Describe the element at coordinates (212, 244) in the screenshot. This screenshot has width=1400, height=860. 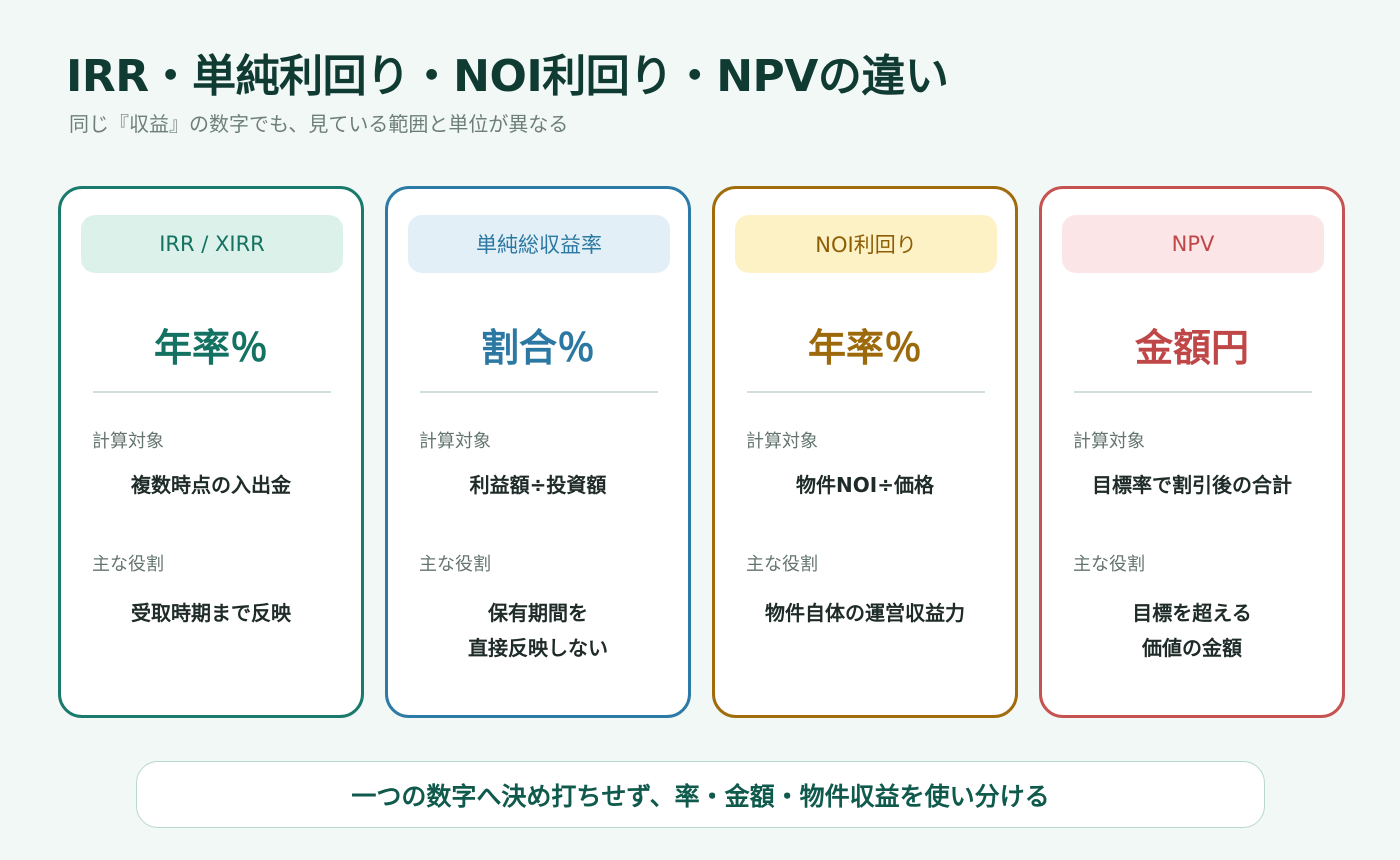
I see `card-label-pill: IRR / XIRR` at that location.